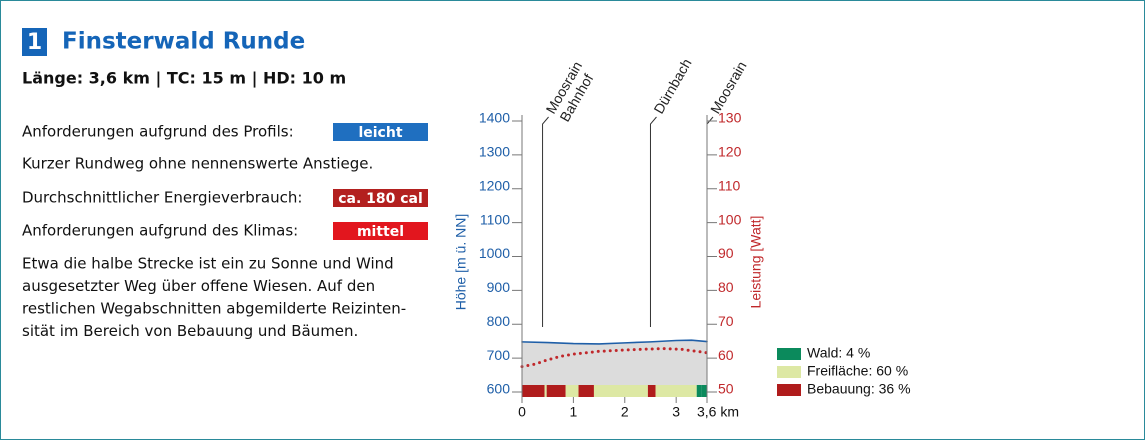 Image resolution: width=1145 pixels, height=444 pixels. What do you see at coordinates (859, 389) in the screenshot?
I see `legend-label: Bebauung: 36 %` at bounding box center [859, 389].